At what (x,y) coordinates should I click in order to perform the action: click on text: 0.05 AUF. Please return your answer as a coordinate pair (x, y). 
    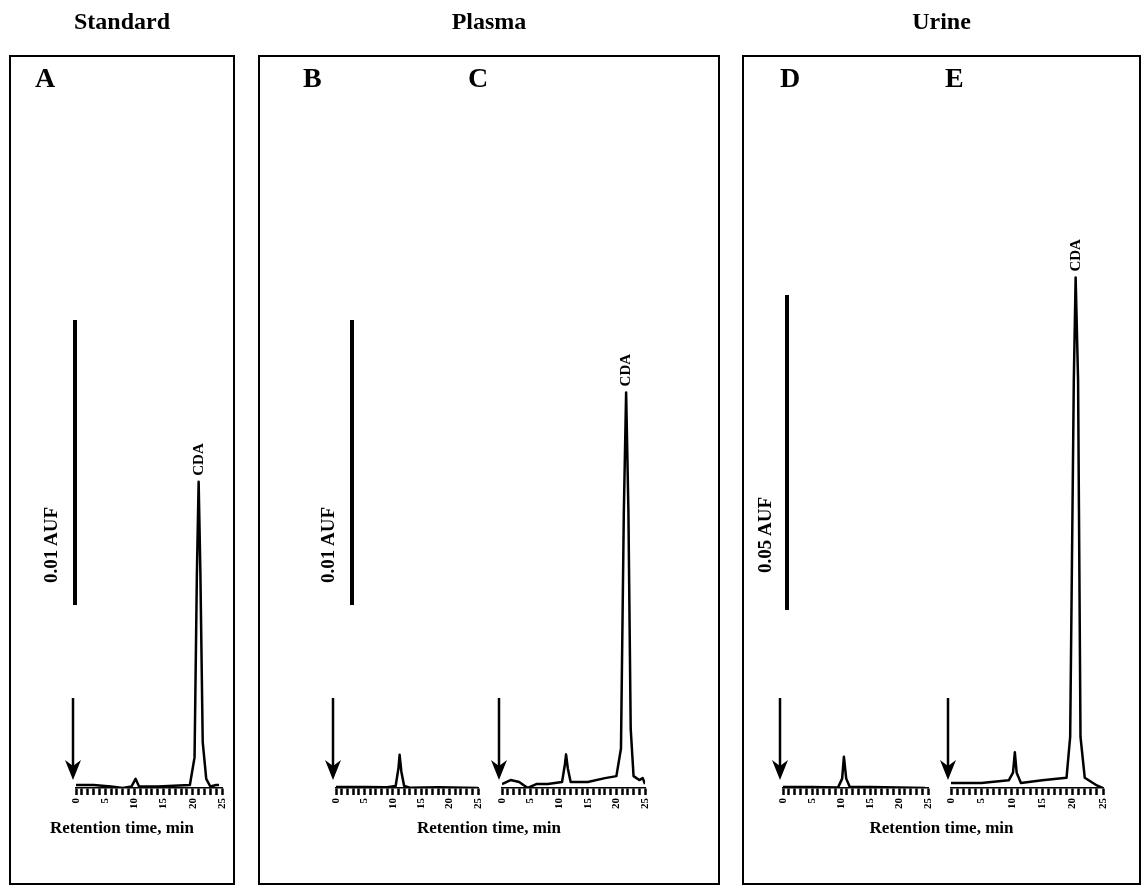
    Looking at the image, I should click on (765, 534).